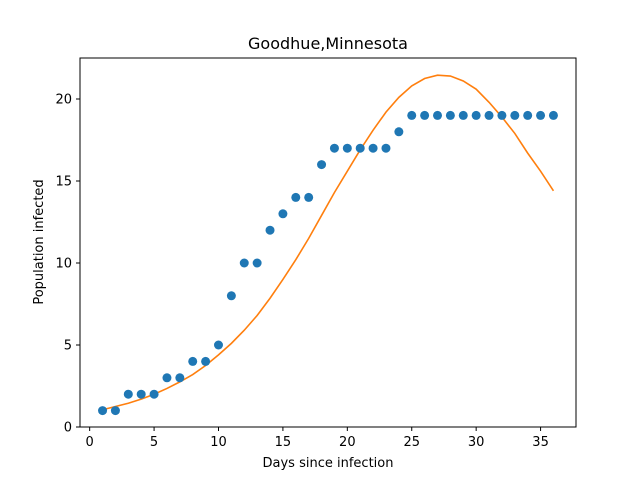 The height and width of the screenshot is (480, 640). Describe the element at coordinates (90, 442) in the screenshot. I see `x-tick-label: 0` at that location.